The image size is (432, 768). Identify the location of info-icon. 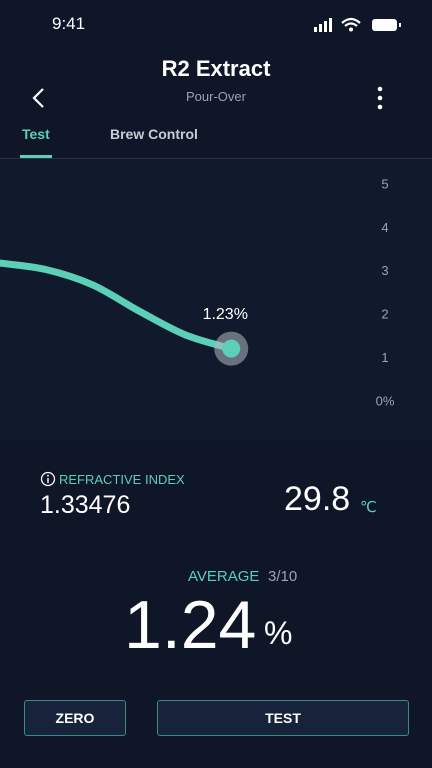
(48, 479).